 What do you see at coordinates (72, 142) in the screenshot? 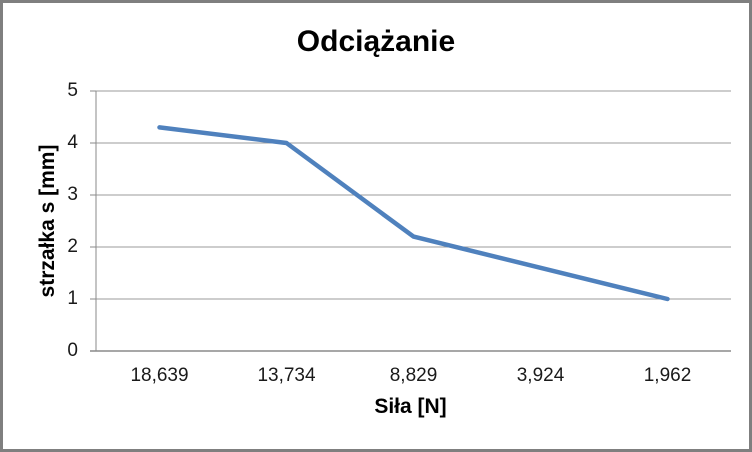
I see `y-axis-tick-label: 4` at bounding box center [72, 142].